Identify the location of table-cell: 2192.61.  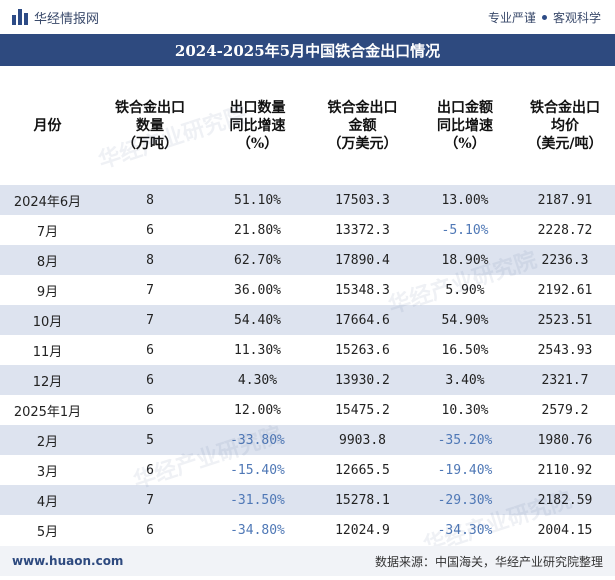
(565, 290).